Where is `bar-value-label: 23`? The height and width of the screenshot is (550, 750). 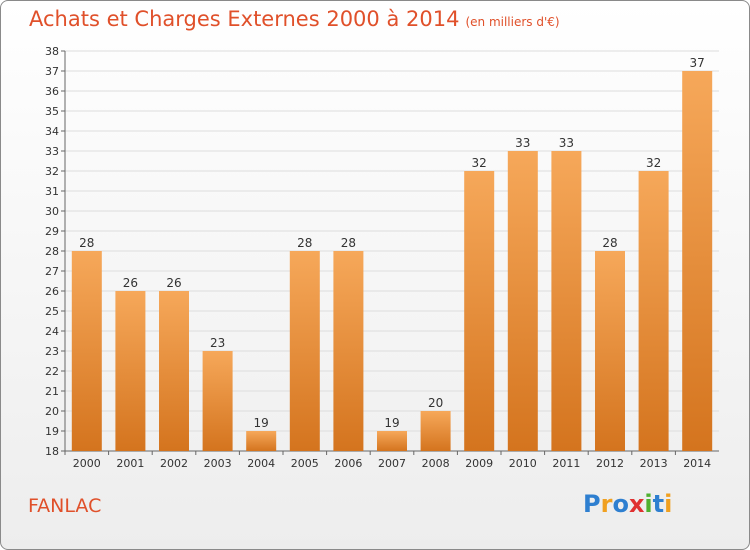 bar-value-label: 23 is located at coordinates (217, 343).